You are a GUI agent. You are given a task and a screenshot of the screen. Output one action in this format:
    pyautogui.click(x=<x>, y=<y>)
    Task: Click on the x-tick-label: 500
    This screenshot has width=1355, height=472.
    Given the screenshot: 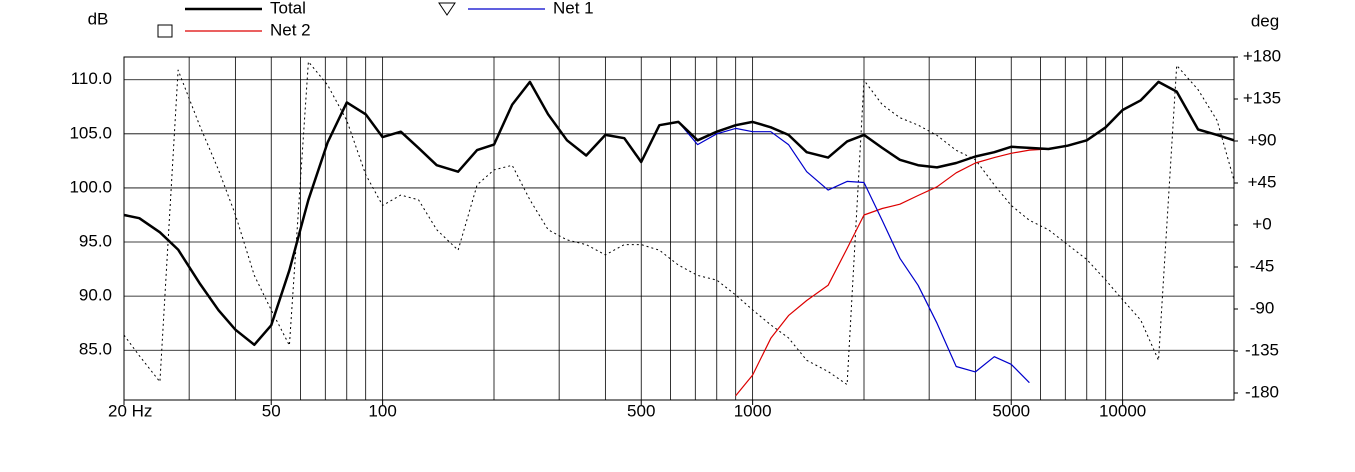 What is the action you would take?
    pyautogui.click(x=641, y=410)
    